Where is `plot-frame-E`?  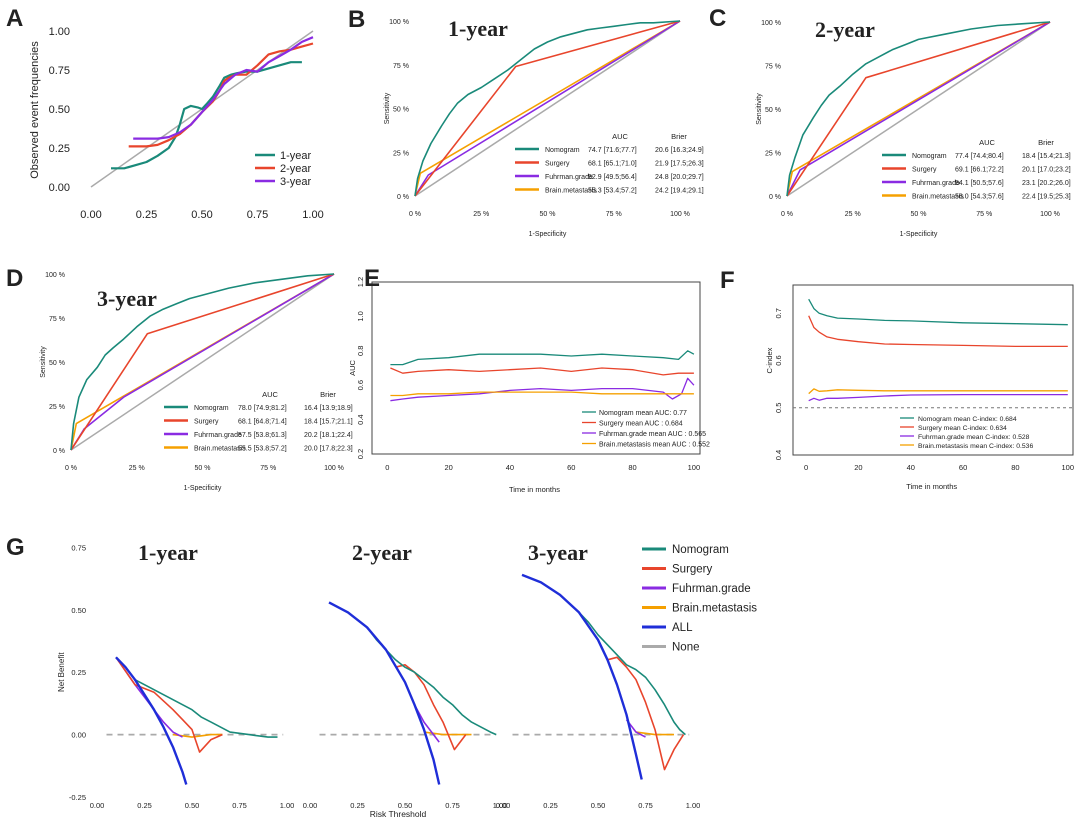 plot-frame-E is located at coordinates (536, 368).